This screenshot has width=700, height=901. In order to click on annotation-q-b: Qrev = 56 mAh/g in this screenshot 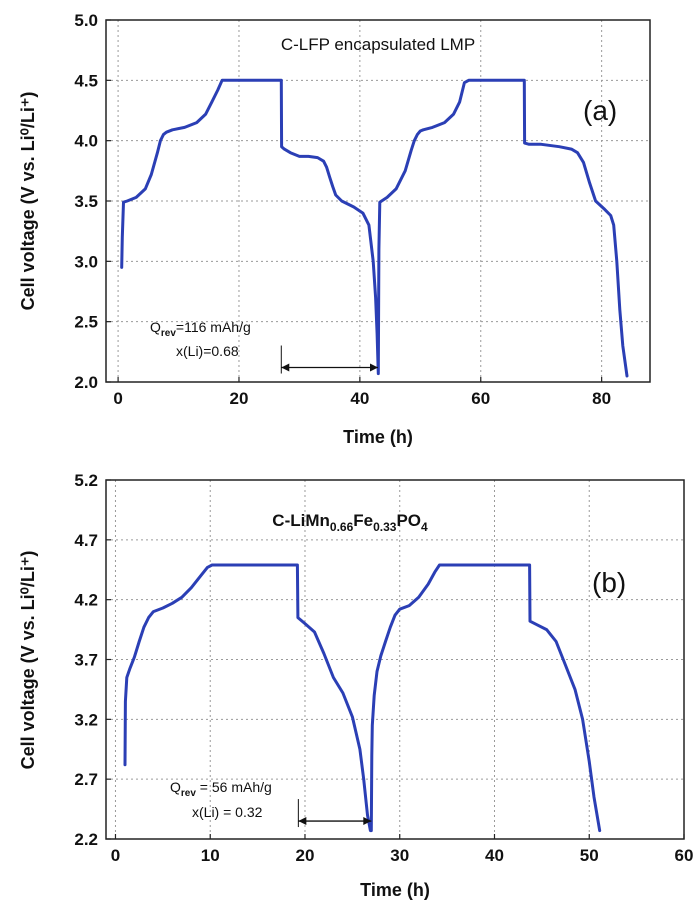, I will do `click(221, 789)`.